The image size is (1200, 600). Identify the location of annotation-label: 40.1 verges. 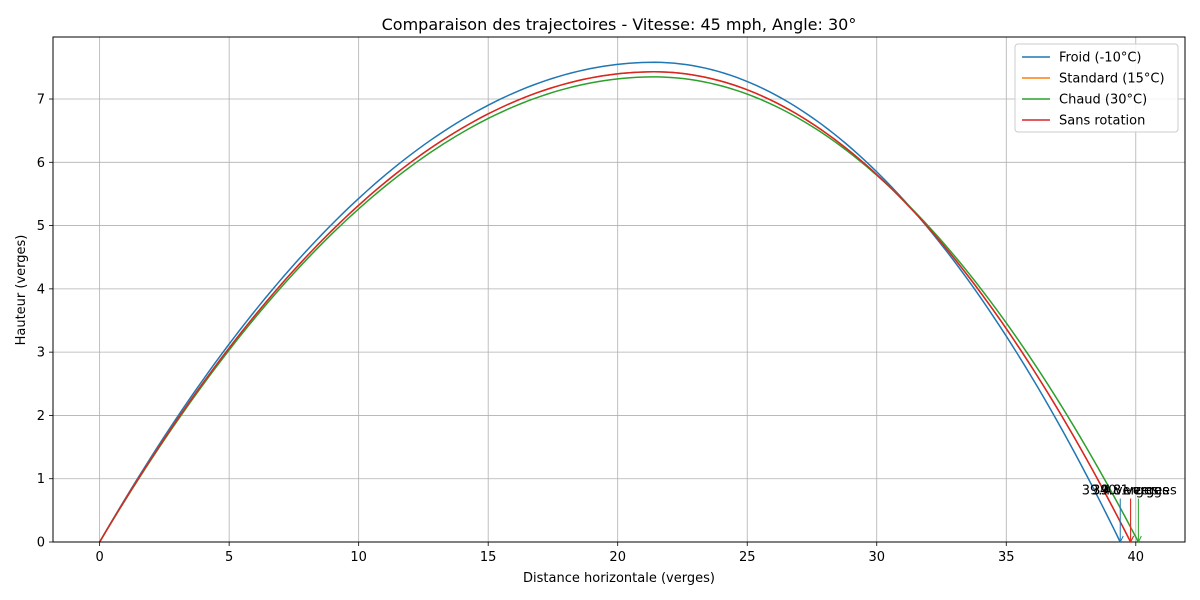
(1138, 491).